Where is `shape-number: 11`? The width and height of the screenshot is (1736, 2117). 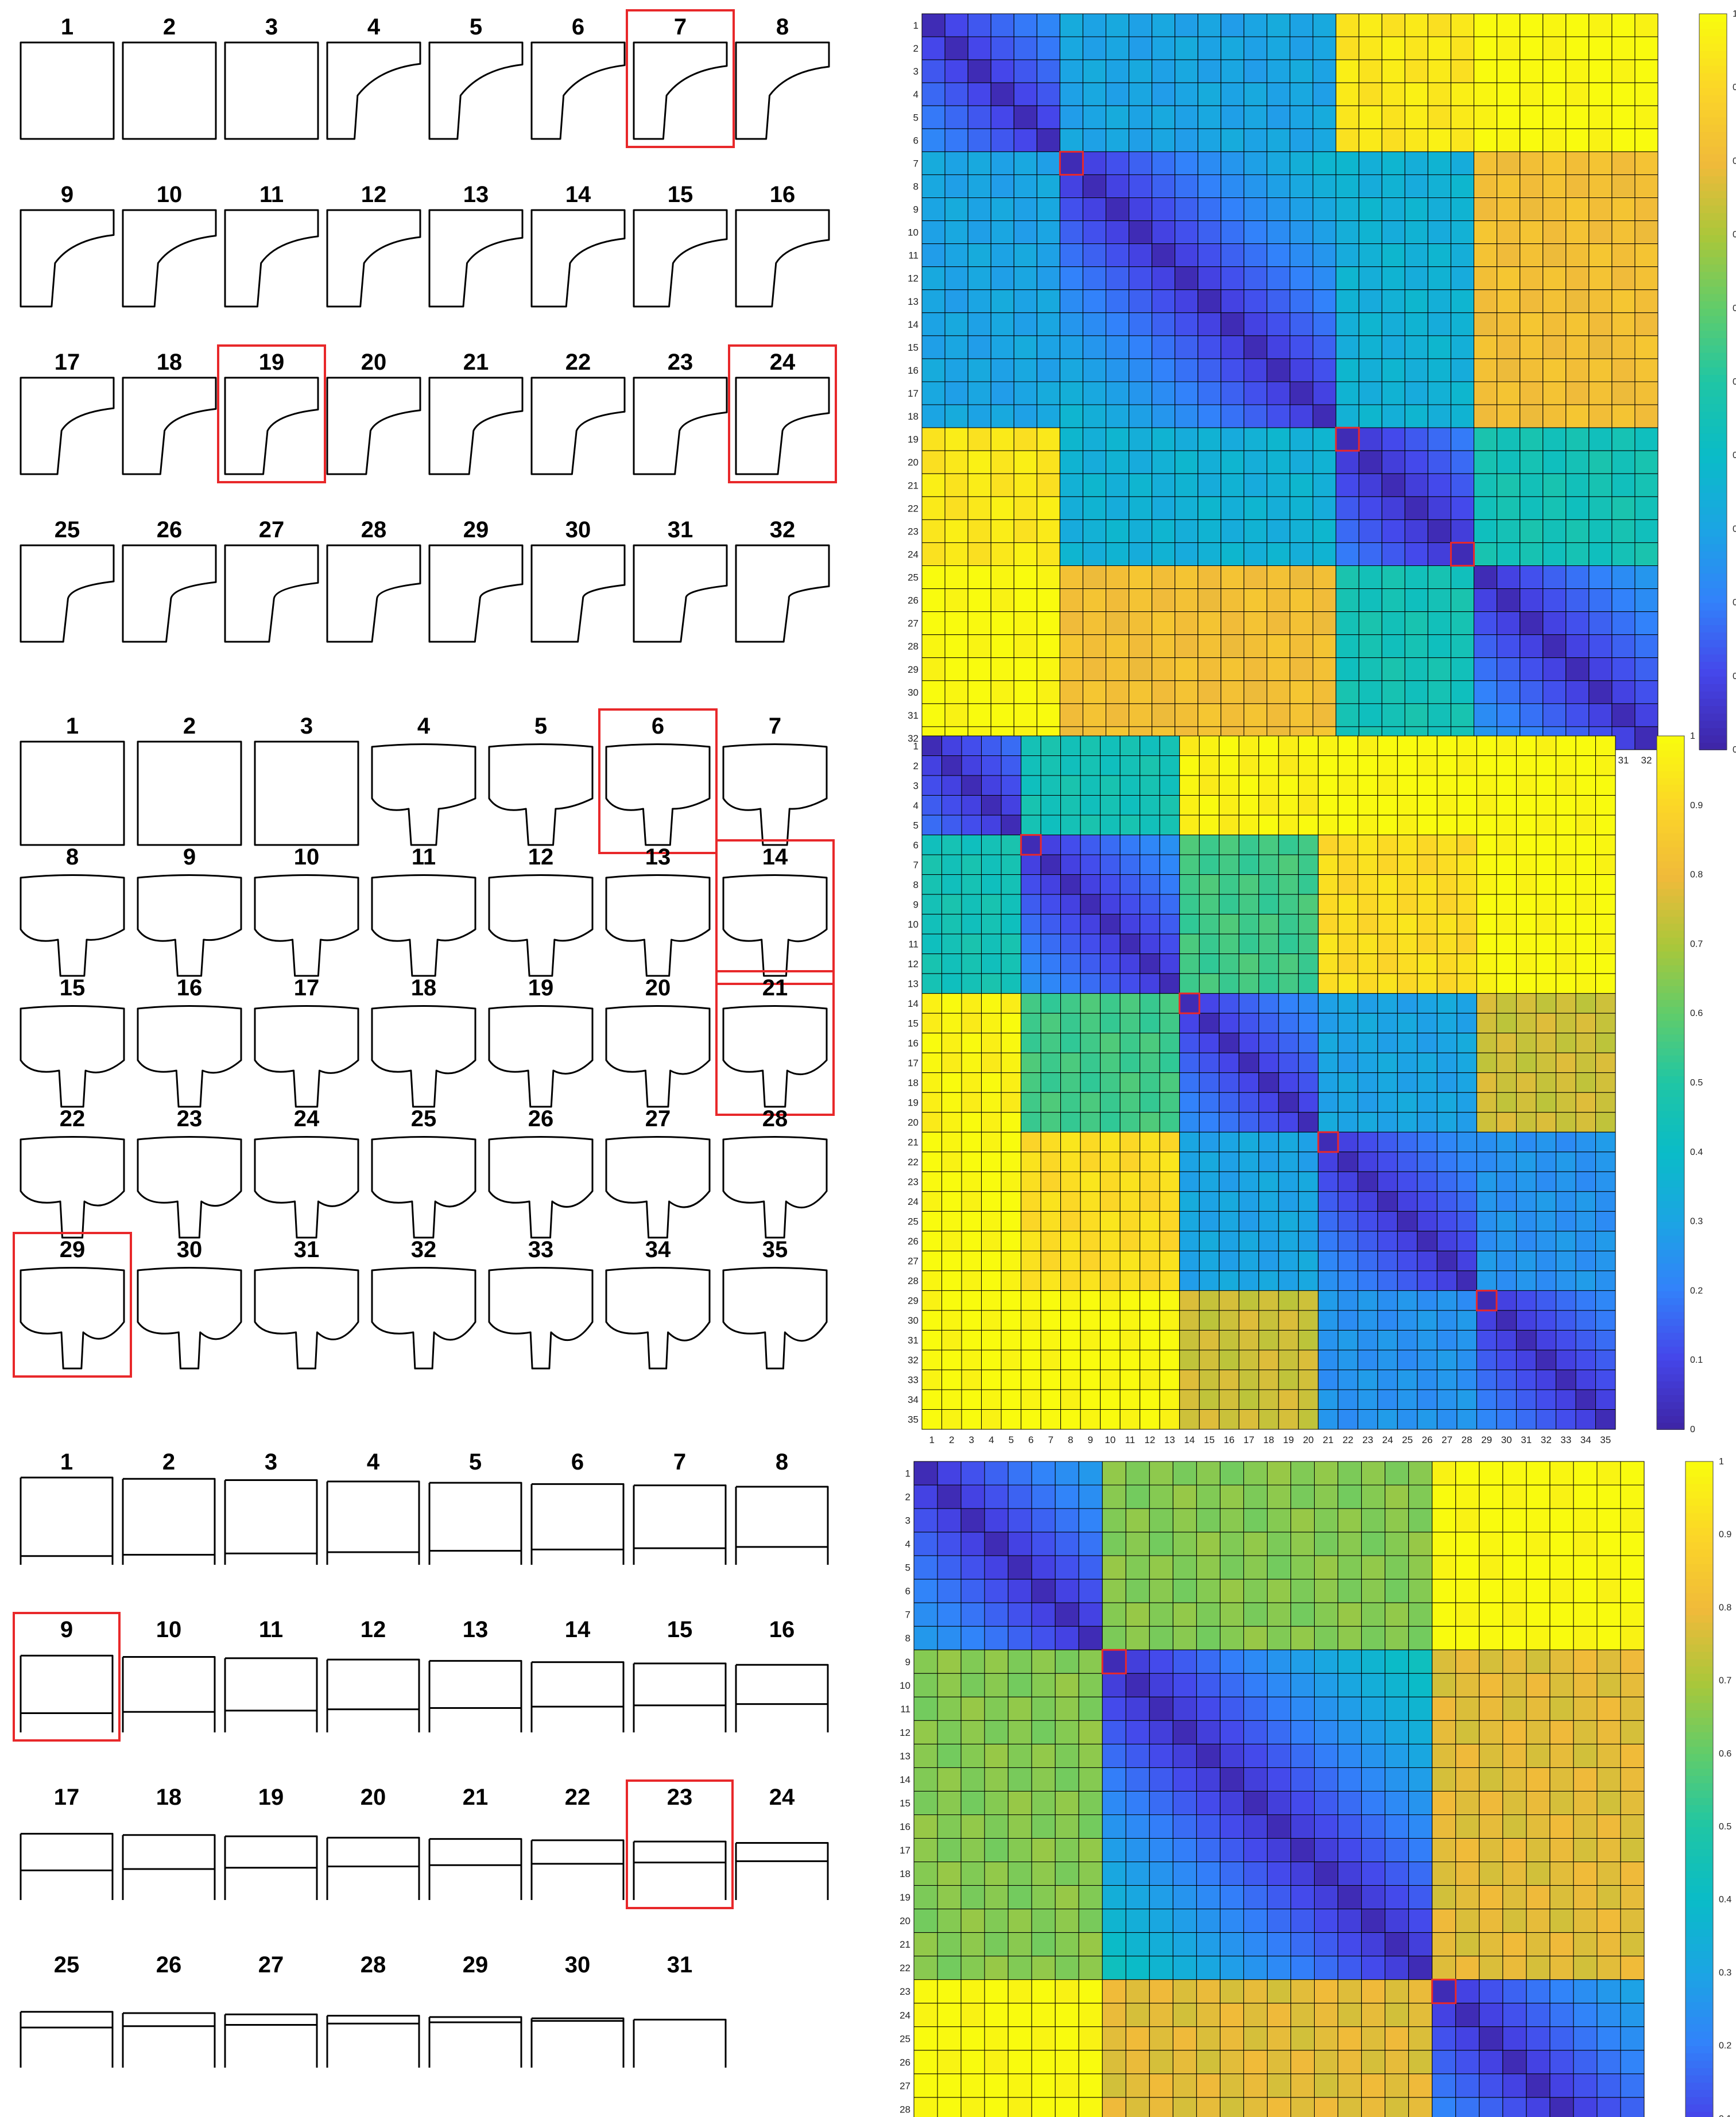
shape-number: 11 is located at coordinates (424, 857).